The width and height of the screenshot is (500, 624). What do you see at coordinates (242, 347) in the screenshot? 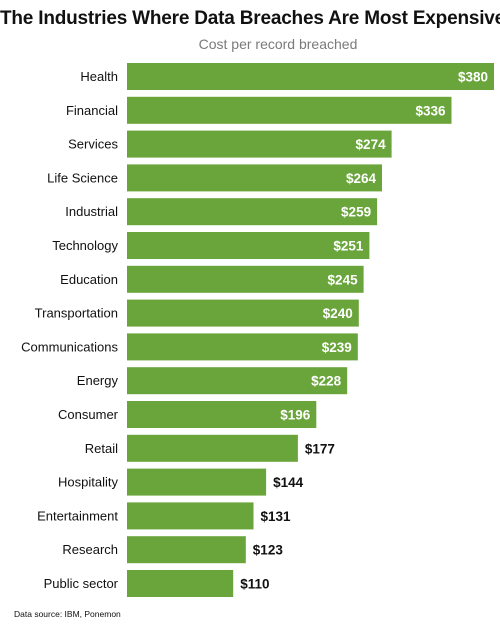
I see `bar-communications` at bounding box center [242, 347].